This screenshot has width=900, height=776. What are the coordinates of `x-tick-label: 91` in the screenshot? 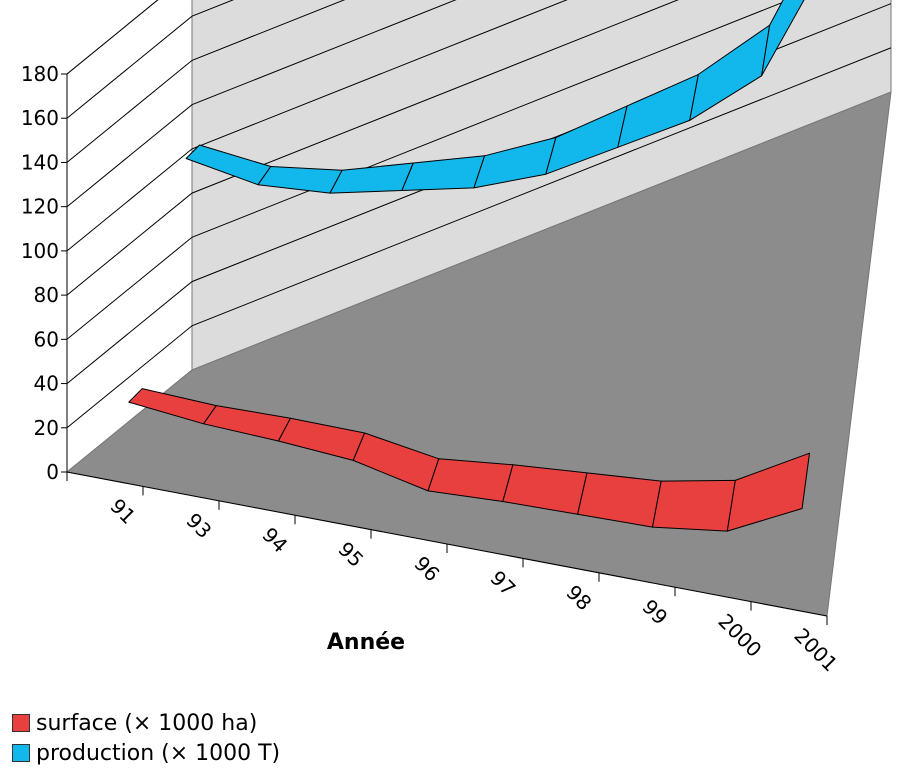 It's located at (122, 511).